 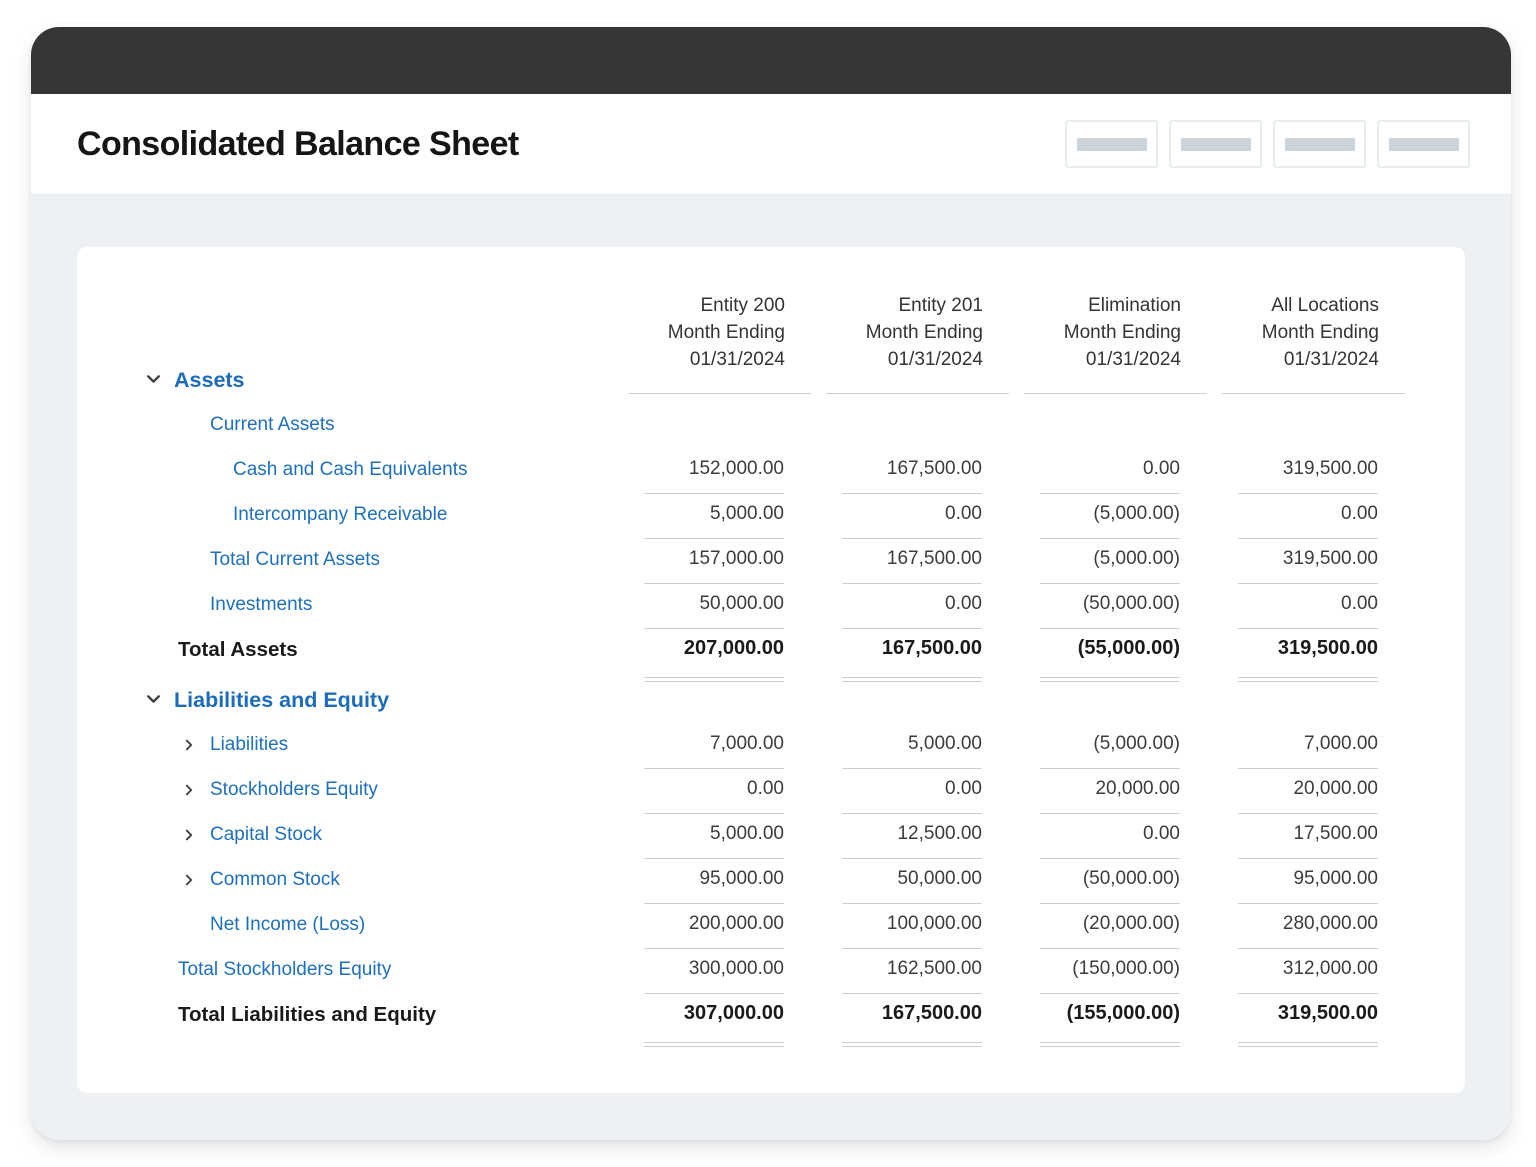 What do you see at coordinates (719, 612) in the screenshot?
I see `cell-investments-col1: 50,000.00` at bounding box center [719, 612].